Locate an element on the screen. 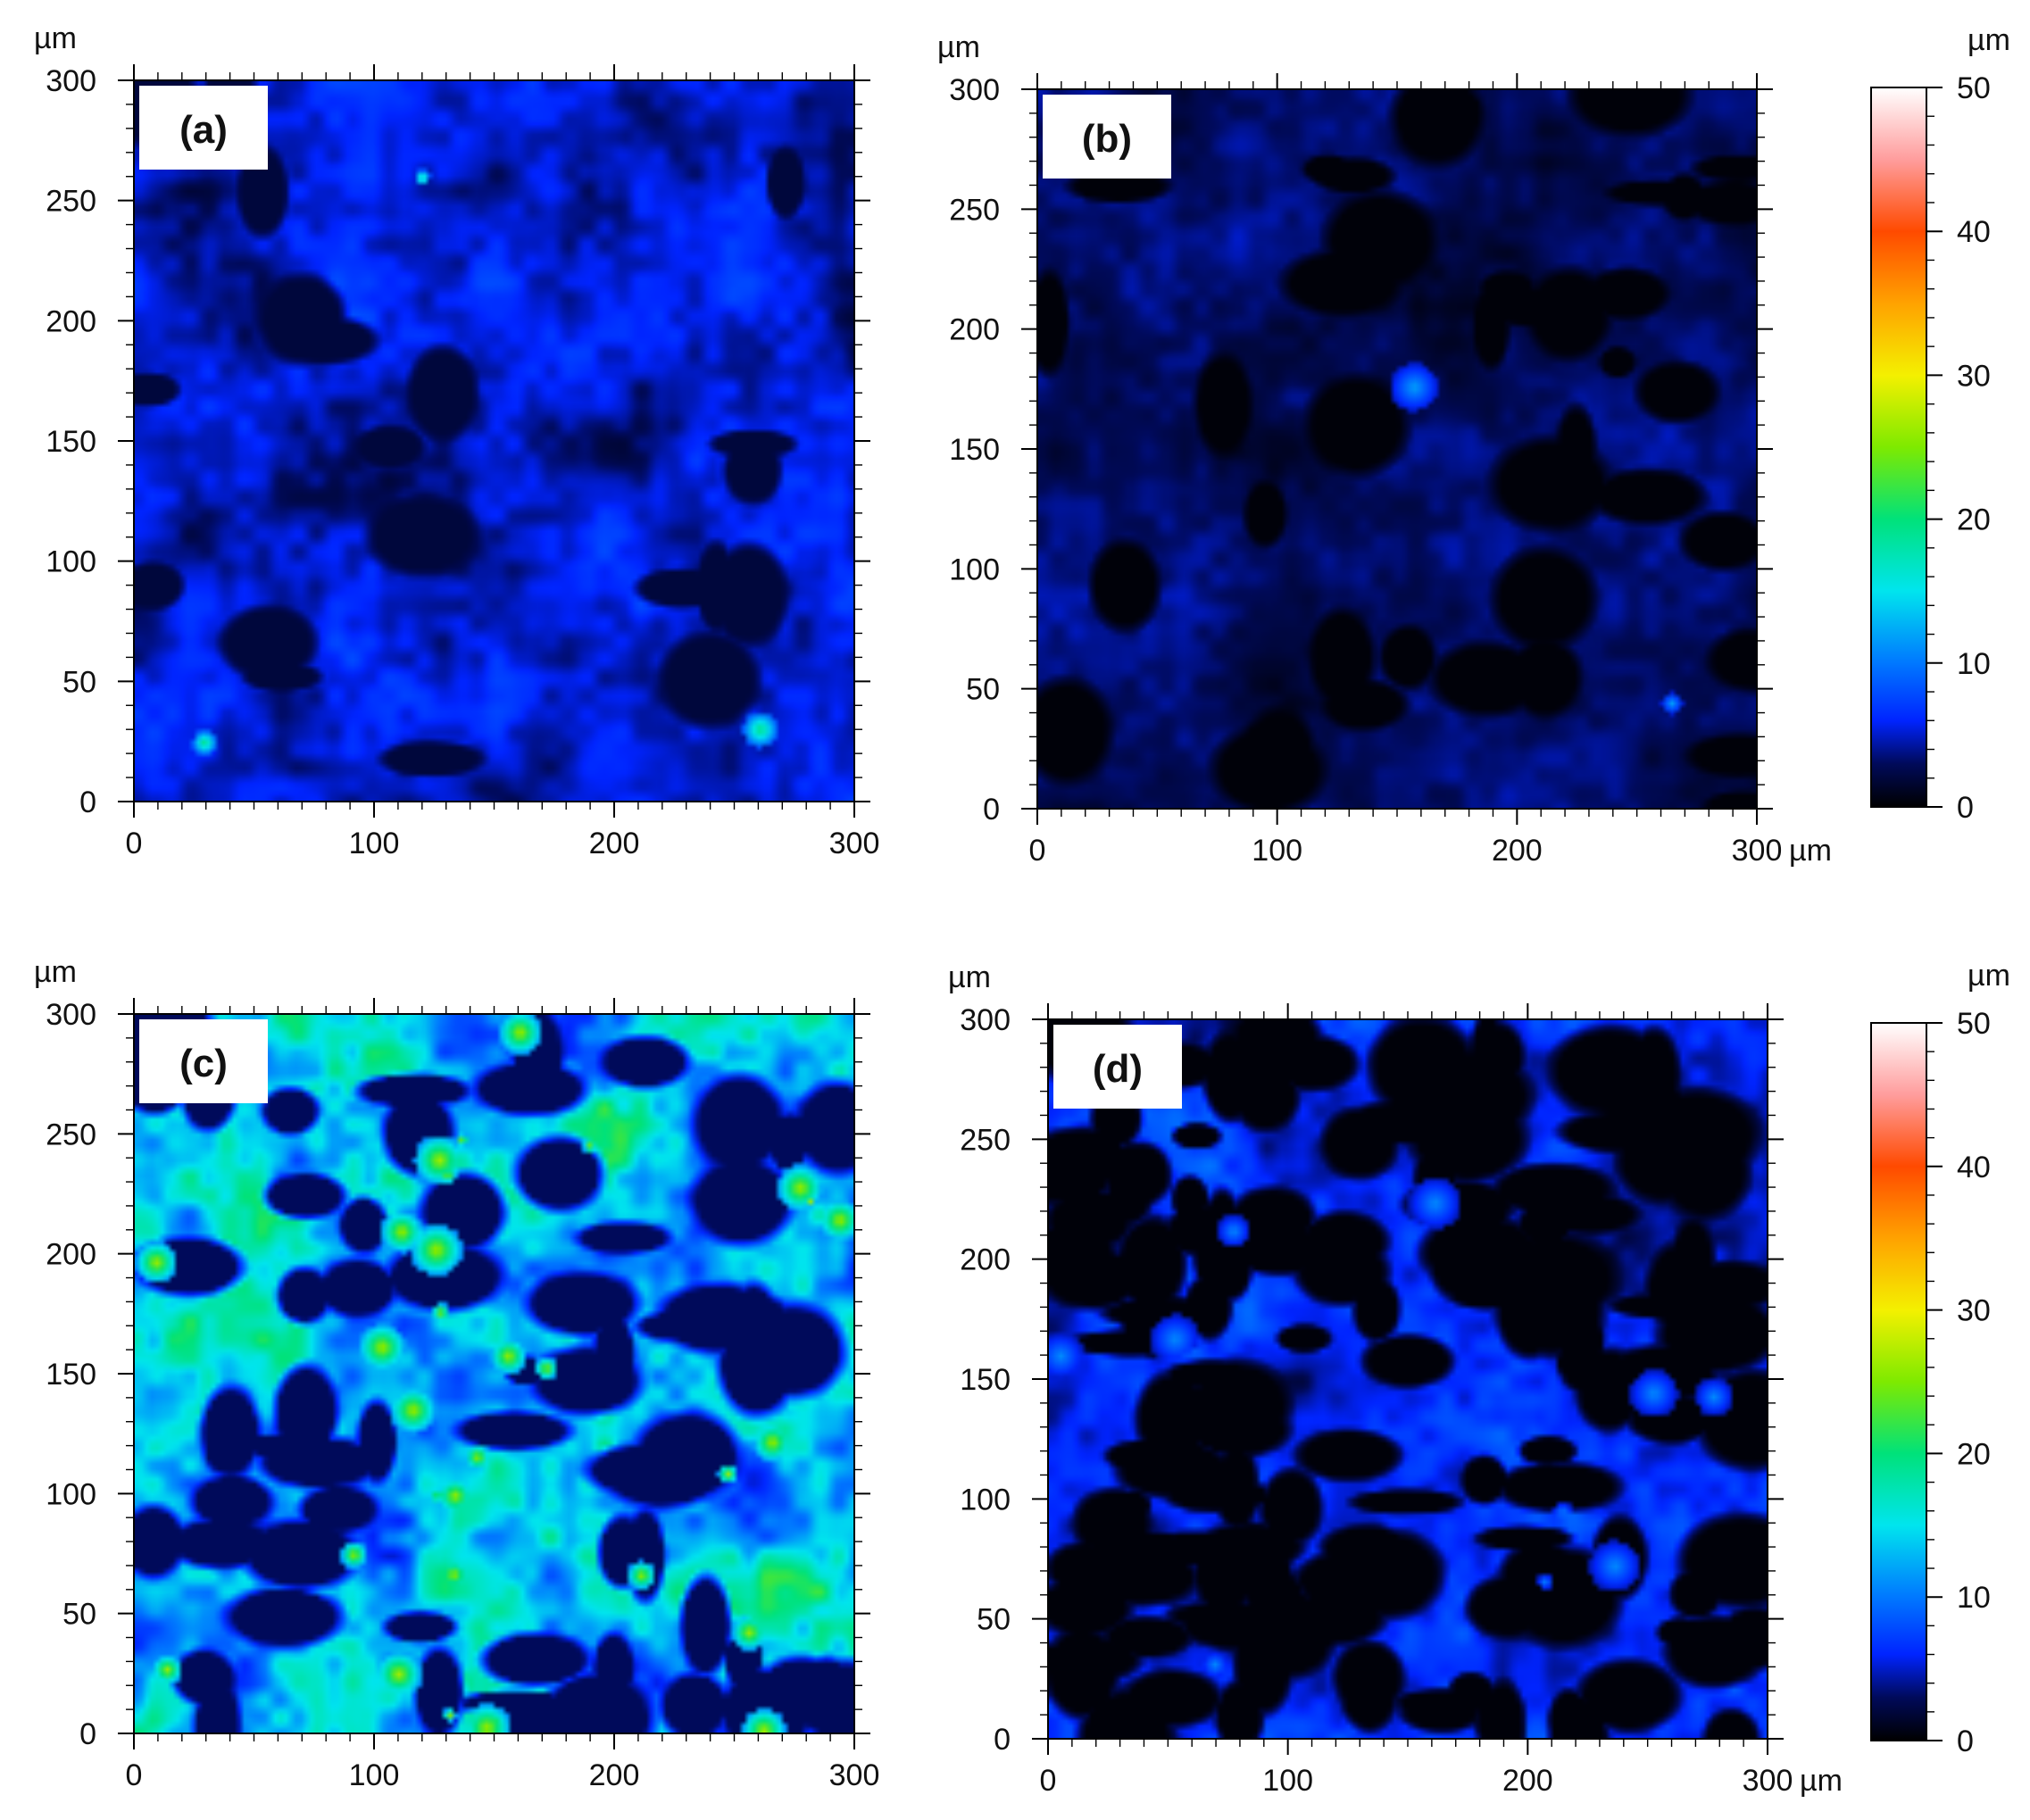  panel-label: (b) is located at coordinates (1107, 139).